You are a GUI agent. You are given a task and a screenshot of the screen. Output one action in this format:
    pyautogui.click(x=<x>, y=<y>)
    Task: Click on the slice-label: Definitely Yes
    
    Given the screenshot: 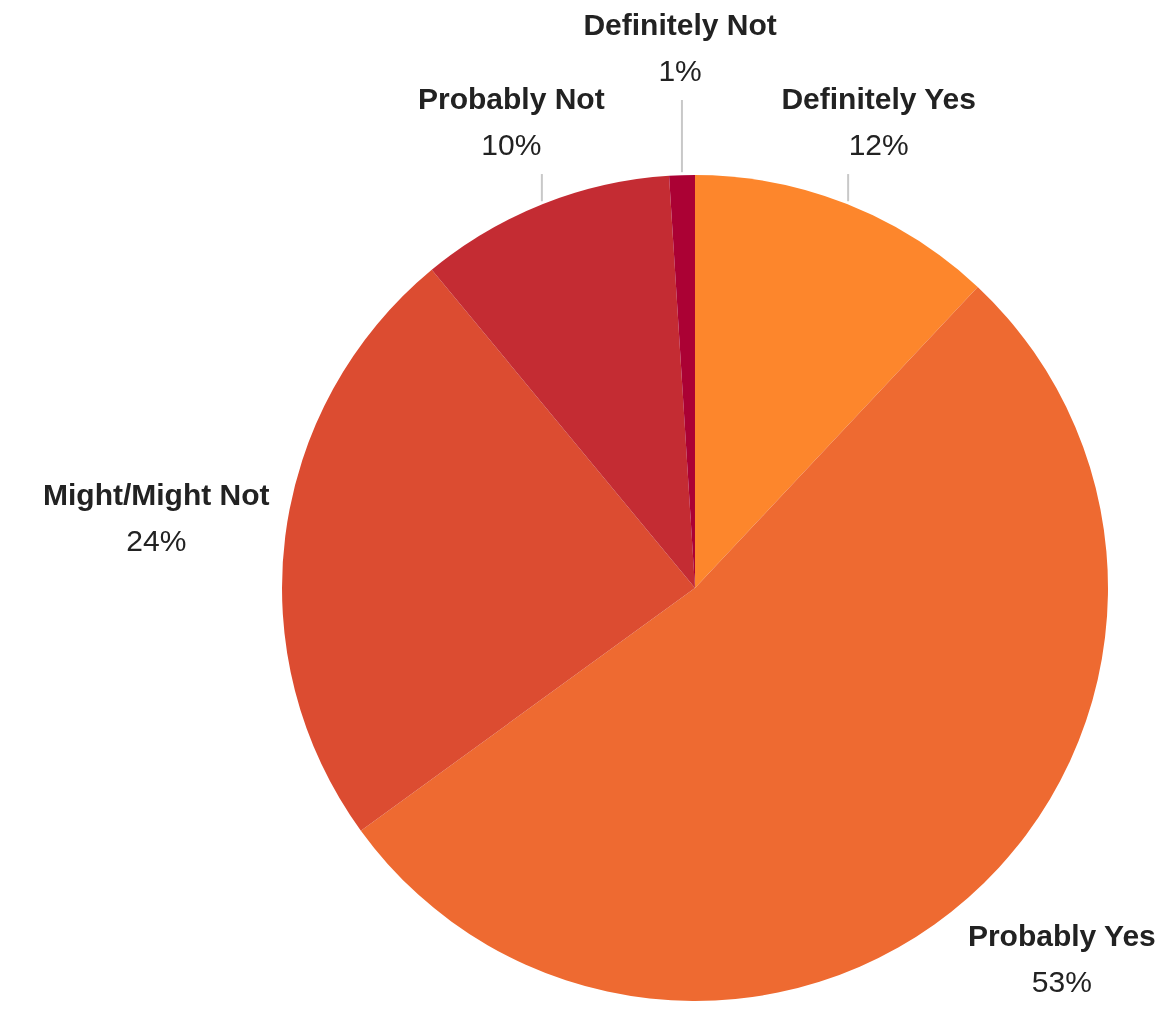 What is the action you would take?
    pyautogui.click(x=878, y=99)
    